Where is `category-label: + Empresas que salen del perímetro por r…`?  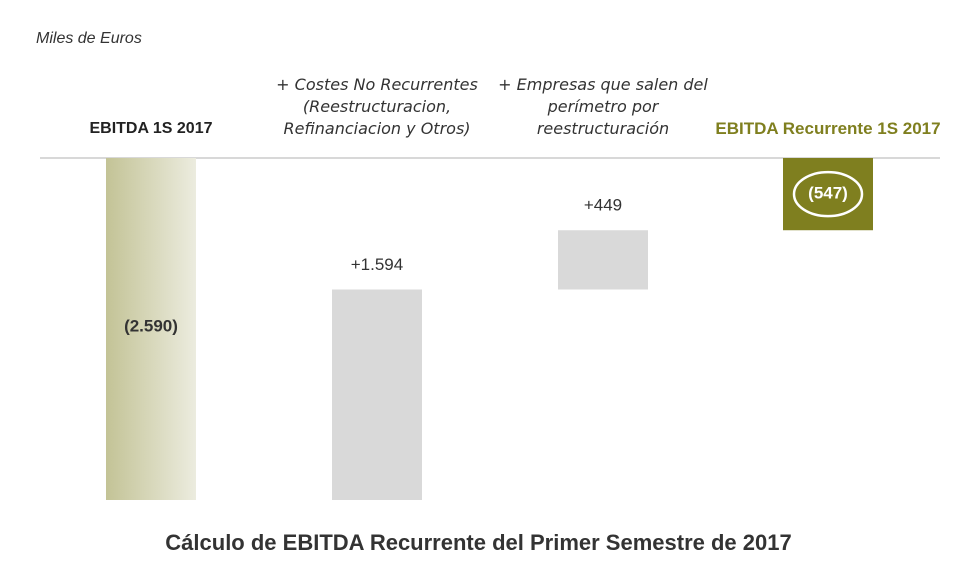
category-label: + Empresas que salen del perímetro por r… is located at coordinates (603, 106).